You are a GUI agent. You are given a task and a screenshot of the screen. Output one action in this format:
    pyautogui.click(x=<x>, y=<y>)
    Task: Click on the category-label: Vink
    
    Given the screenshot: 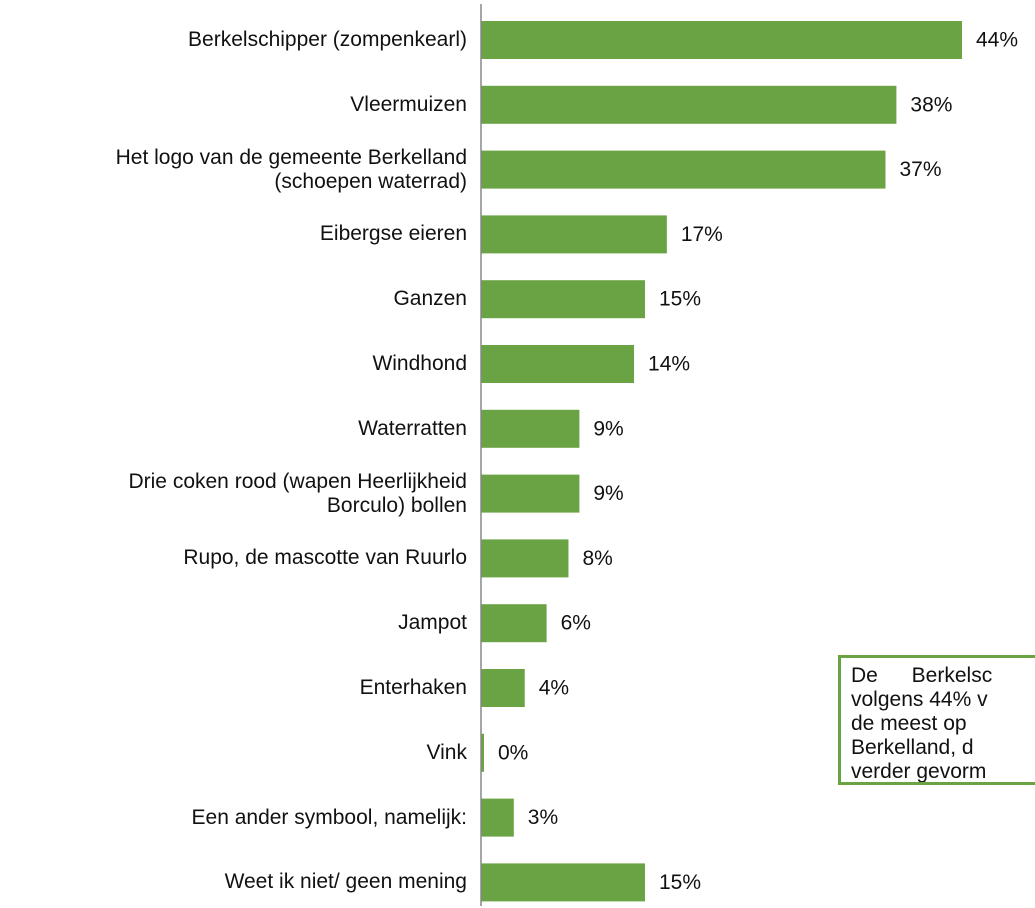 What is the action you would take?
    pyautogui.click(x=446, y=752)
    